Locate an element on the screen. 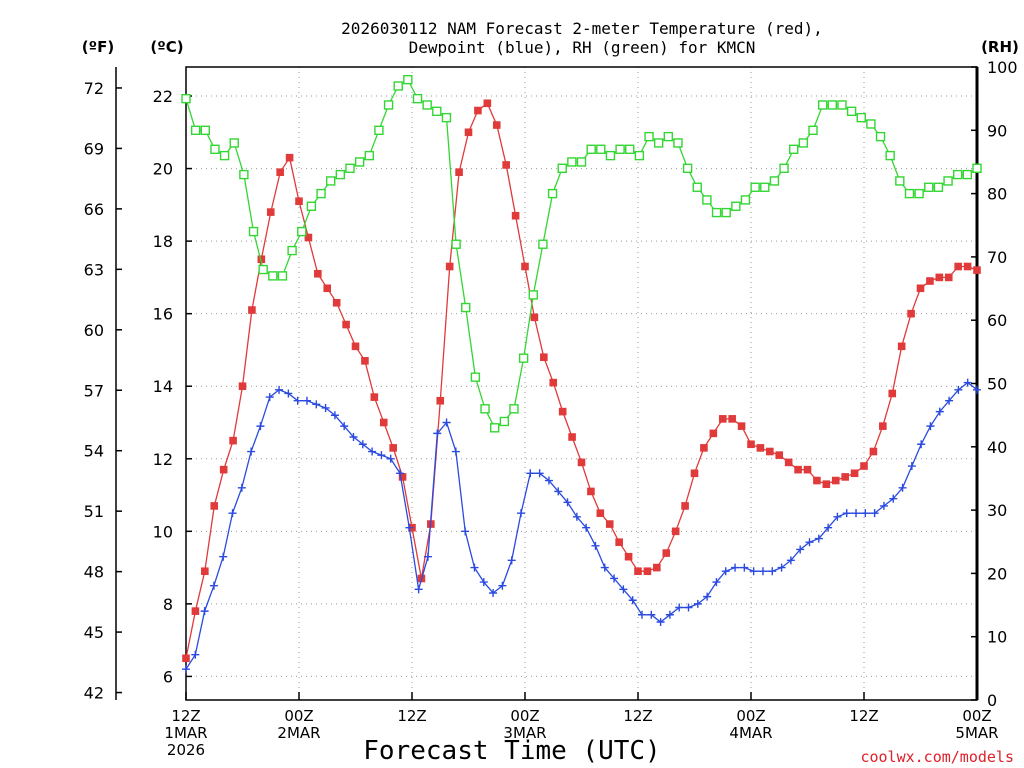 The width and height of the screenshot is (1024, 768). celsius-unit-label: (ºC) is located at coordinates (166, 47).